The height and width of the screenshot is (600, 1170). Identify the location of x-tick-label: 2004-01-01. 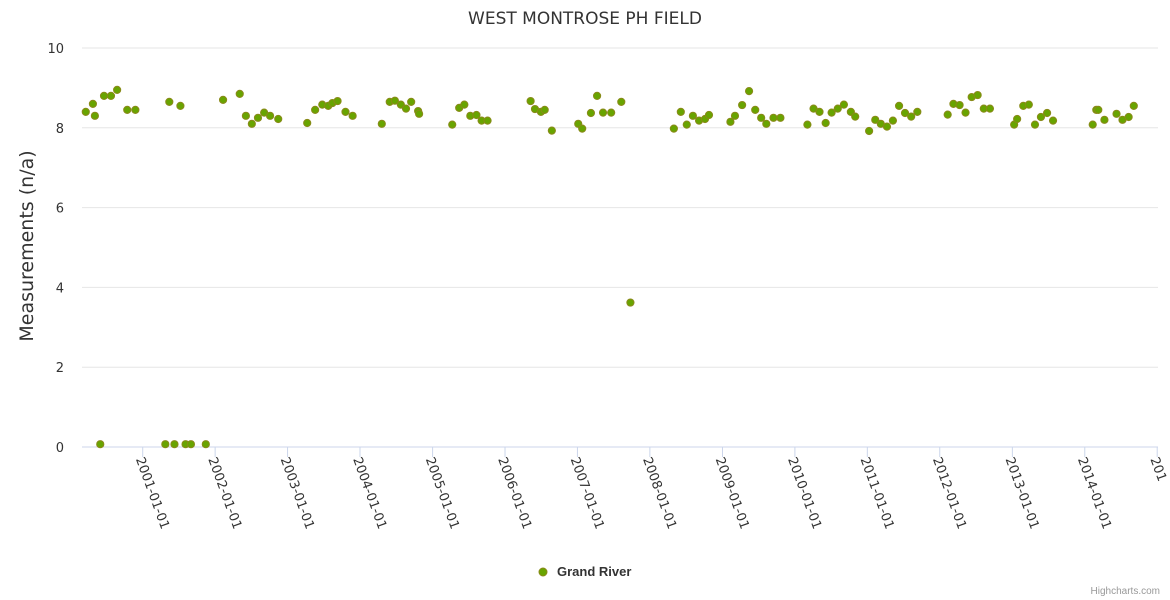
(369, 493).